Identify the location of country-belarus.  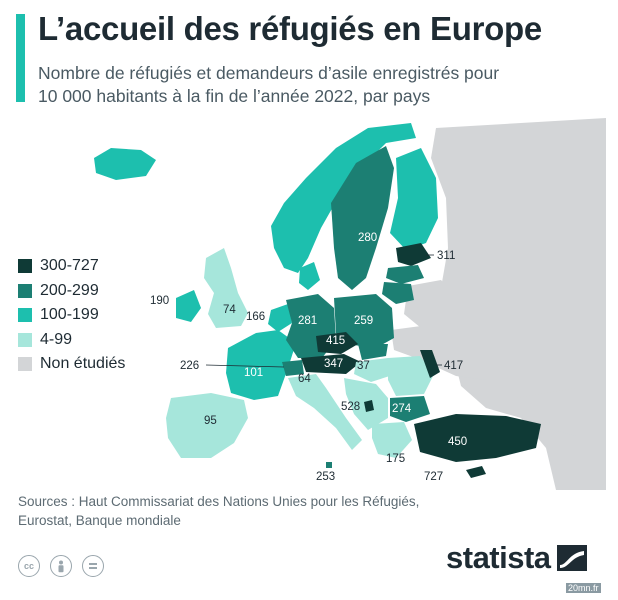
(430, 304).